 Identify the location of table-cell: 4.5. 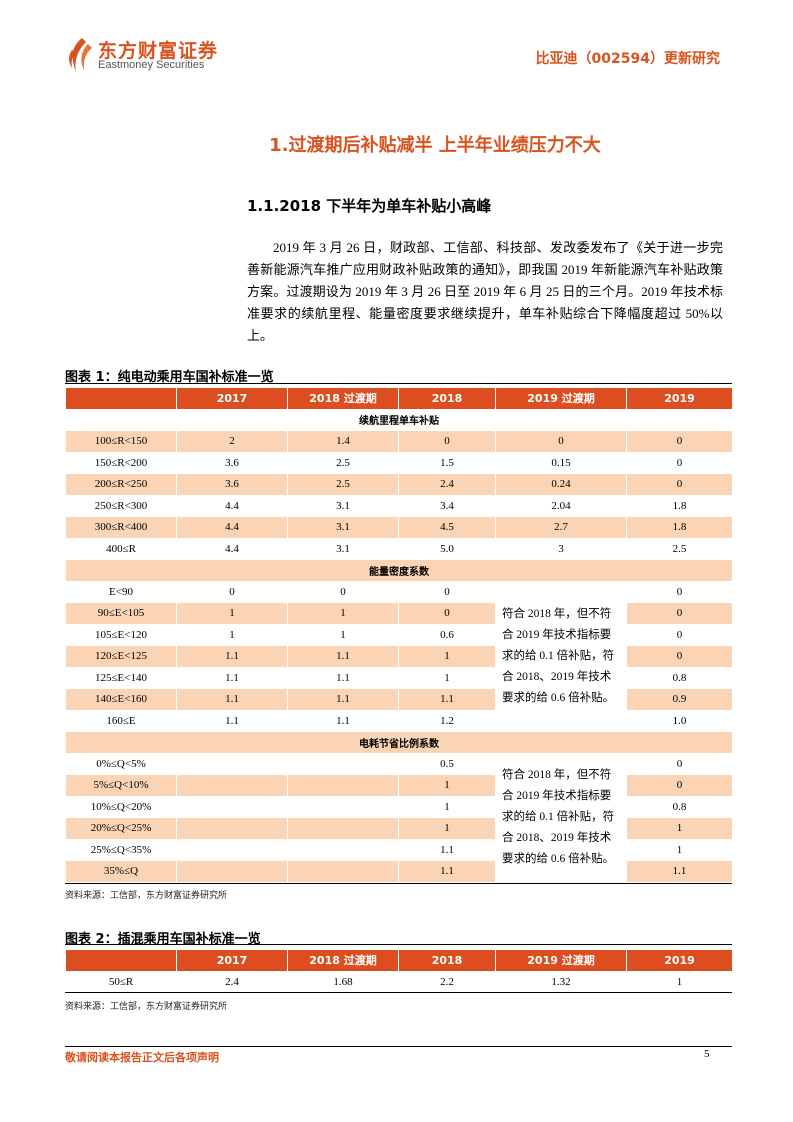
(447, 527).